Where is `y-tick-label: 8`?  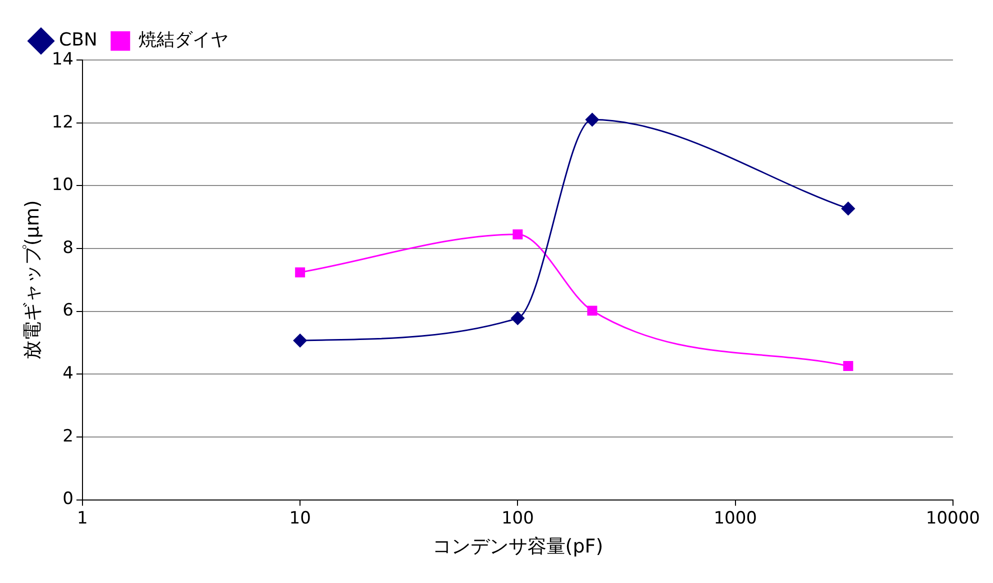
y-tick-label: 8 is located at coordinates (68, 248).